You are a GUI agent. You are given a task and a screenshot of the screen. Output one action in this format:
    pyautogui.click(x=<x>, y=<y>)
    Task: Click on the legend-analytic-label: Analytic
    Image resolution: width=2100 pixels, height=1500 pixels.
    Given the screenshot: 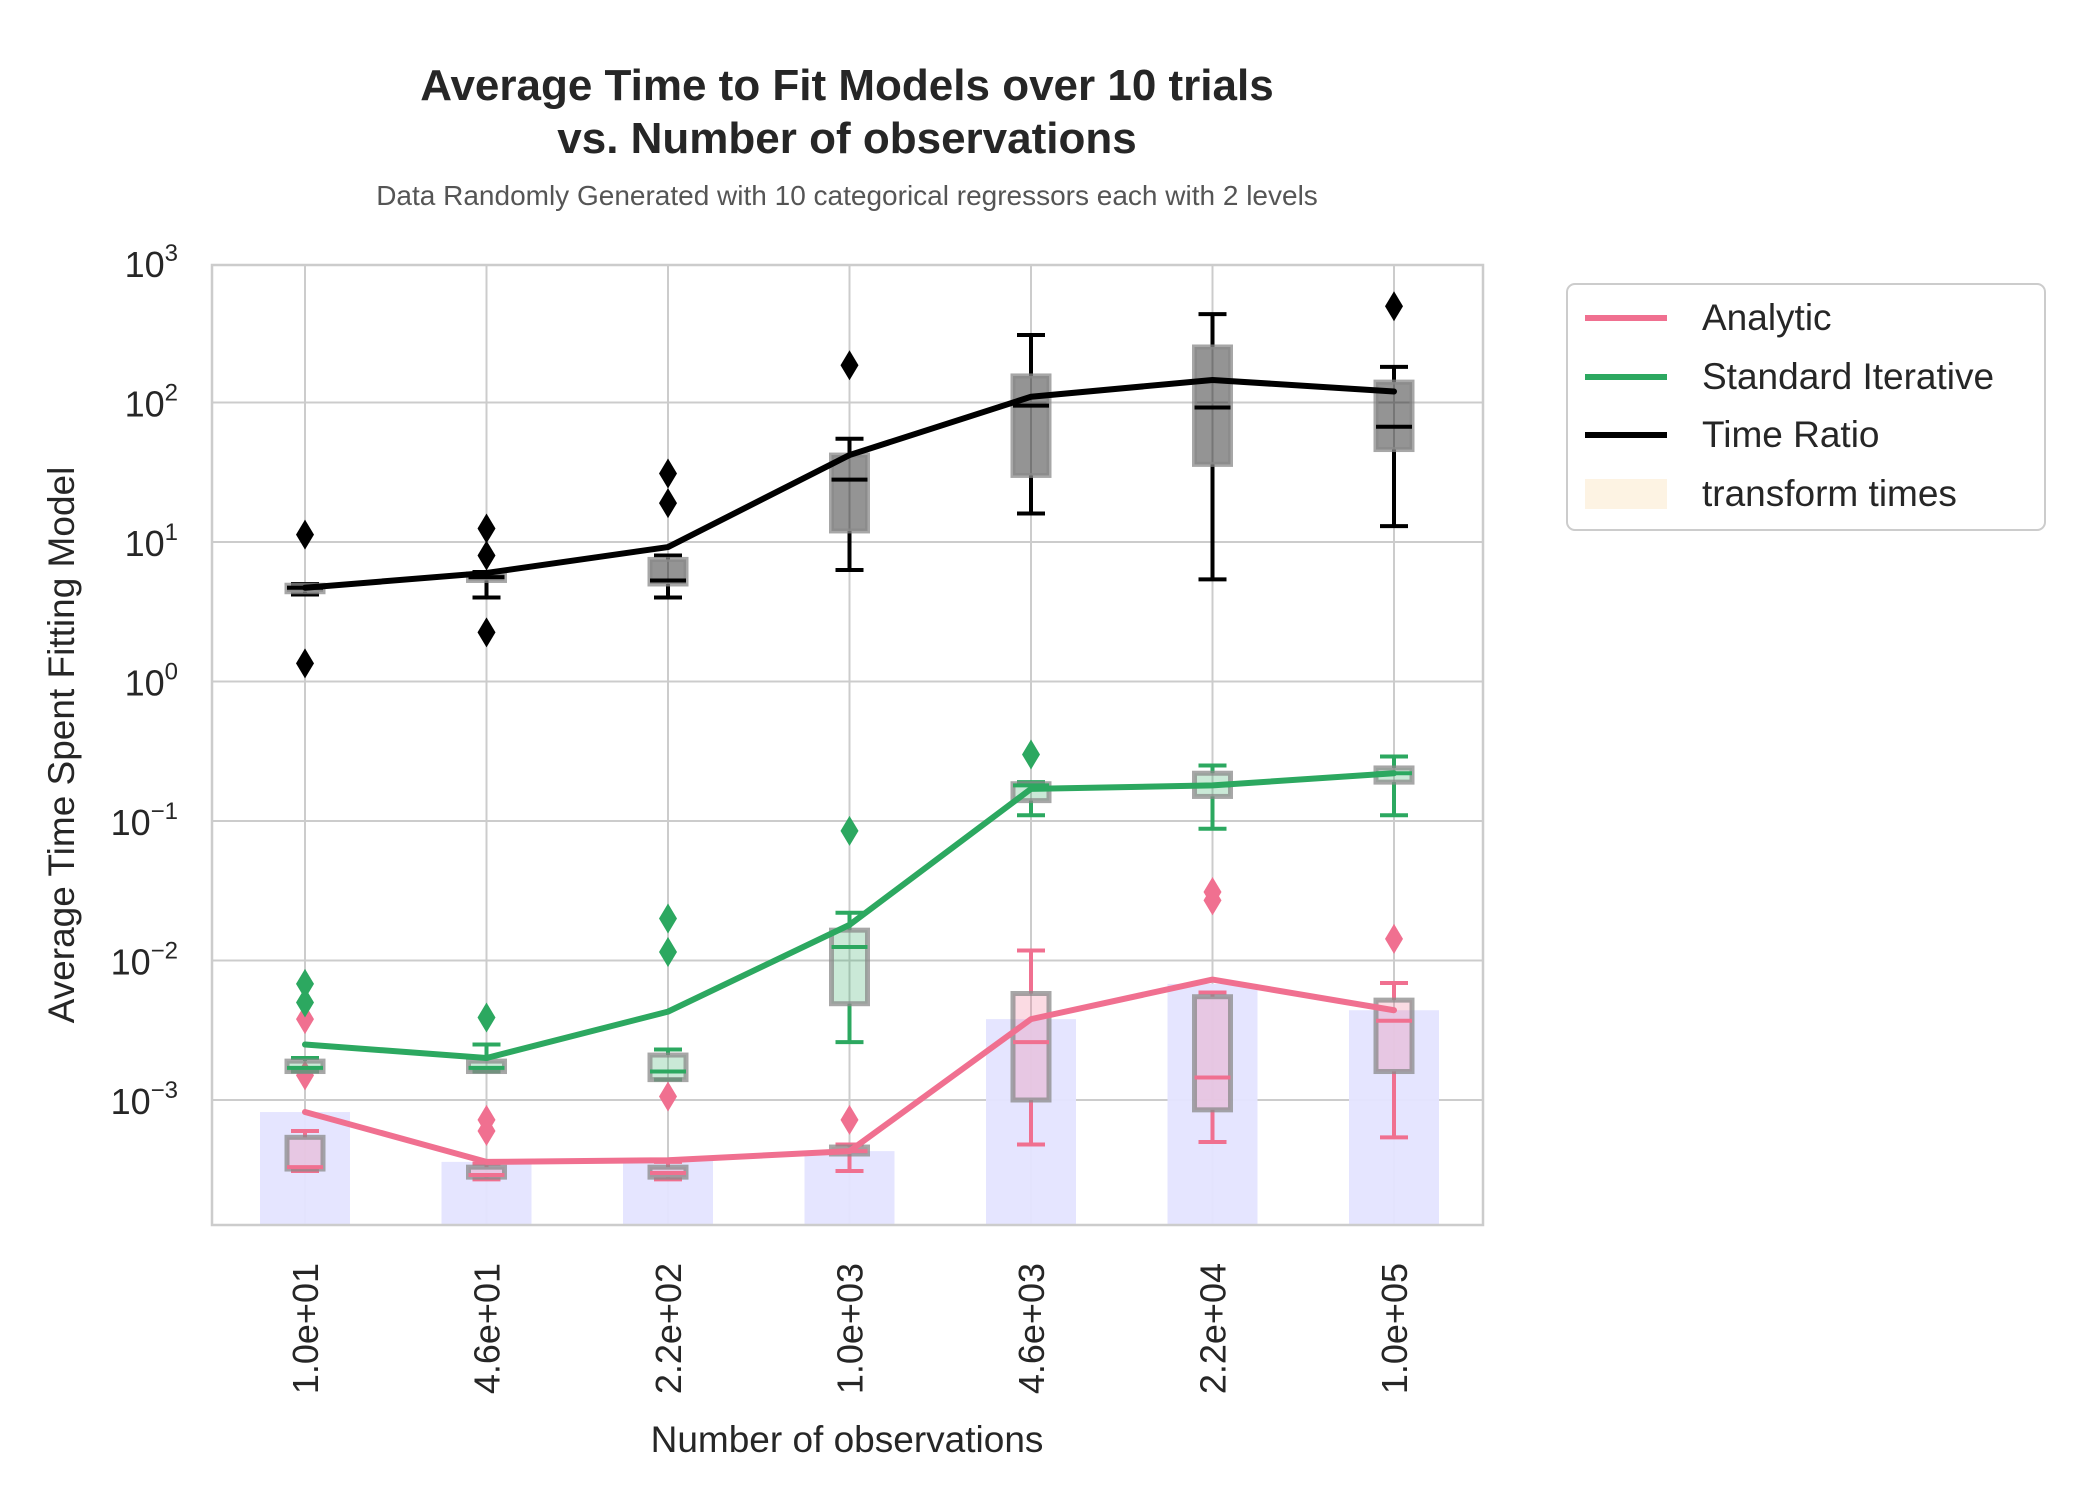 What is the action you would take?
    pyautogui.click(x=1767, y=317)
    